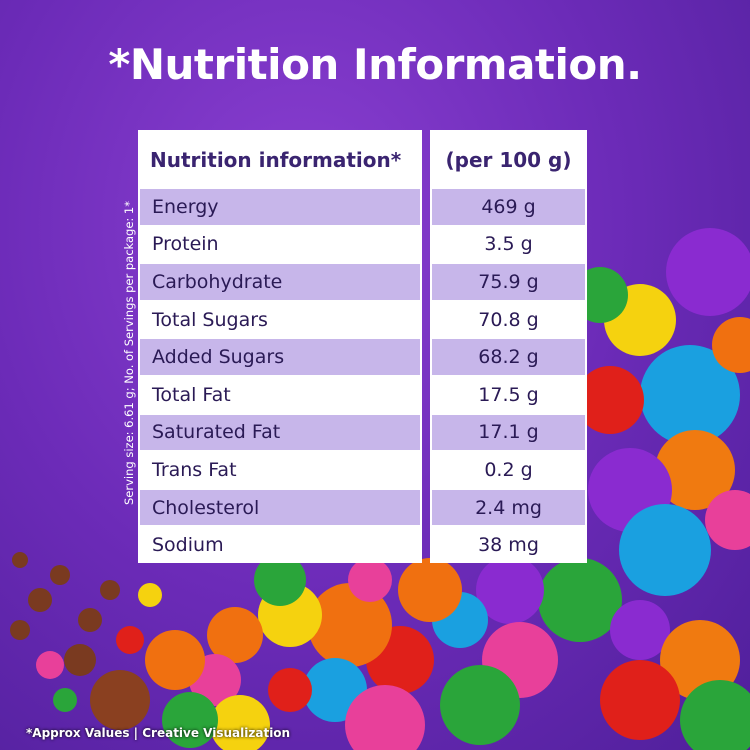 The width and height of the screenshot is (750, 750). What do you see at coordinates (280, 318) in the screenshot?
I see `table-row: Total Sugars` at bounding box center [280, 318].